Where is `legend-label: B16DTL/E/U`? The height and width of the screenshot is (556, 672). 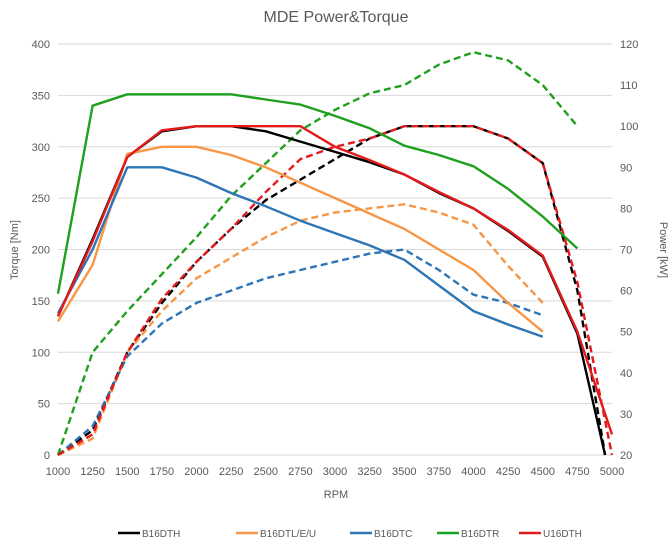
legend-label: B16DTL/E/U is located at coordinates (288, 534).